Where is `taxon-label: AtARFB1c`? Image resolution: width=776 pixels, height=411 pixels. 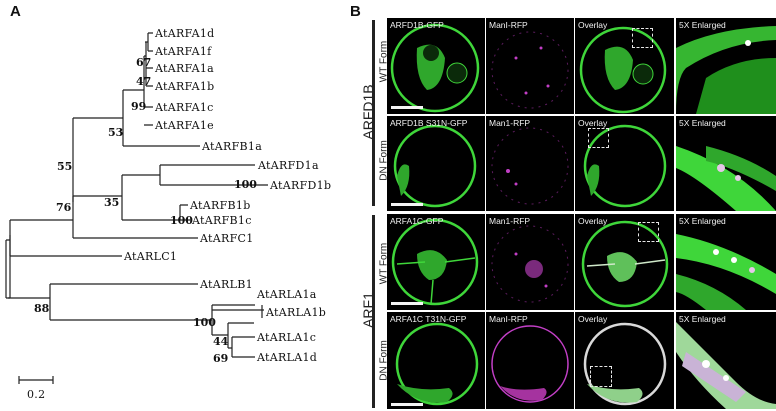 taxon-label: AtARFB1c is located at coordinates (221, 220).